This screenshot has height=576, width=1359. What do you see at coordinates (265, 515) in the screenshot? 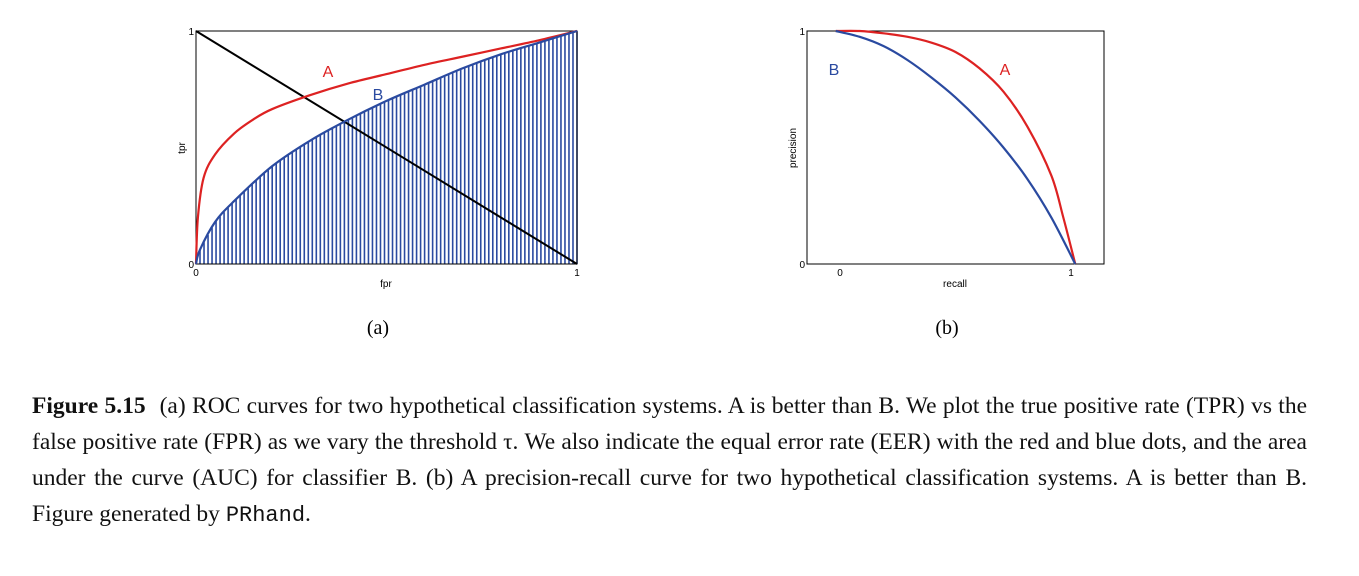
I see `caption-code: PRhand` at bounding box center [265, 515].